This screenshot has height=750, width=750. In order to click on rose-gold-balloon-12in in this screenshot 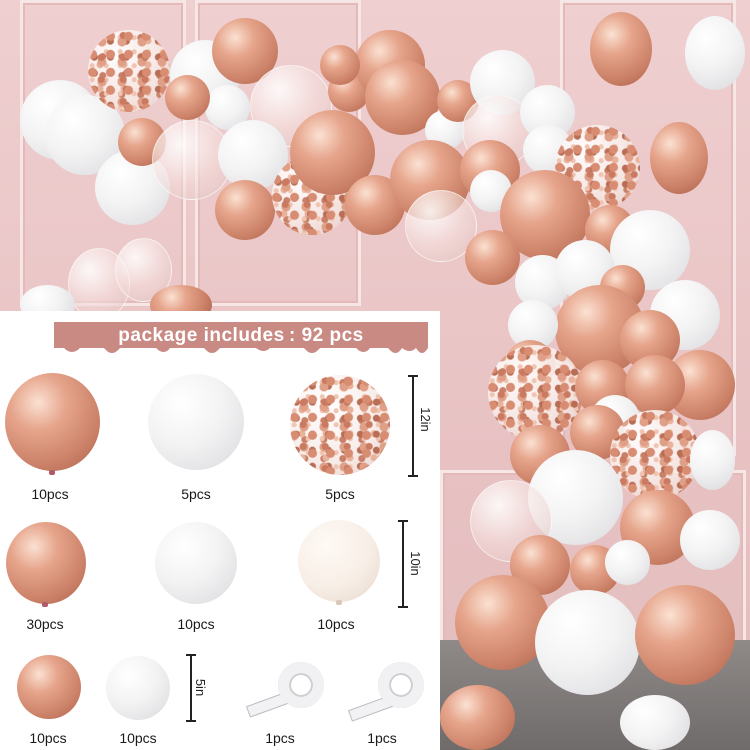, I will do `click(52, 422)`.